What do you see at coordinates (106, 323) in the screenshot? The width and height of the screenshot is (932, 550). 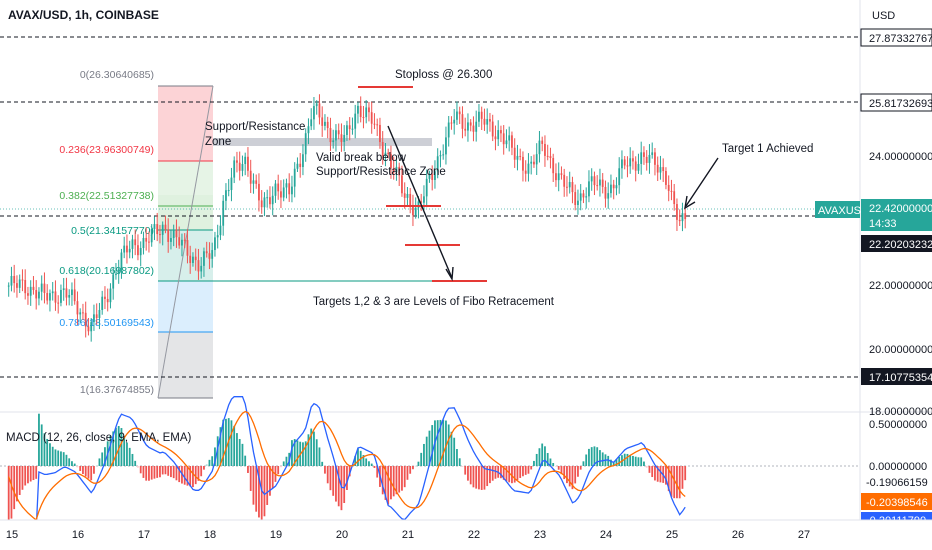 I see `fib-label-0786: 0.786(18.50169543)` at bounding box center [106, 323].